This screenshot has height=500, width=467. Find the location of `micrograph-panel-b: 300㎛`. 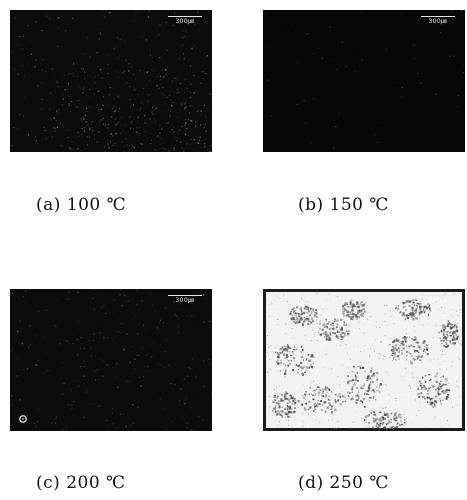

micrograph-panel-b: 300㎛ is located at coordinates (364, 81).